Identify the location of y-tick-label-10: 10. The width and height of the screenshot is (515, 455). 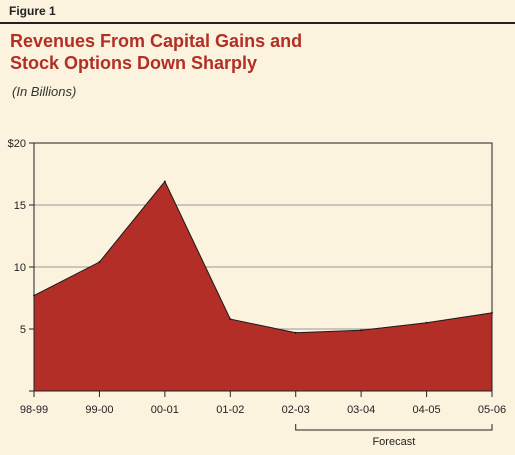
(20, 268).